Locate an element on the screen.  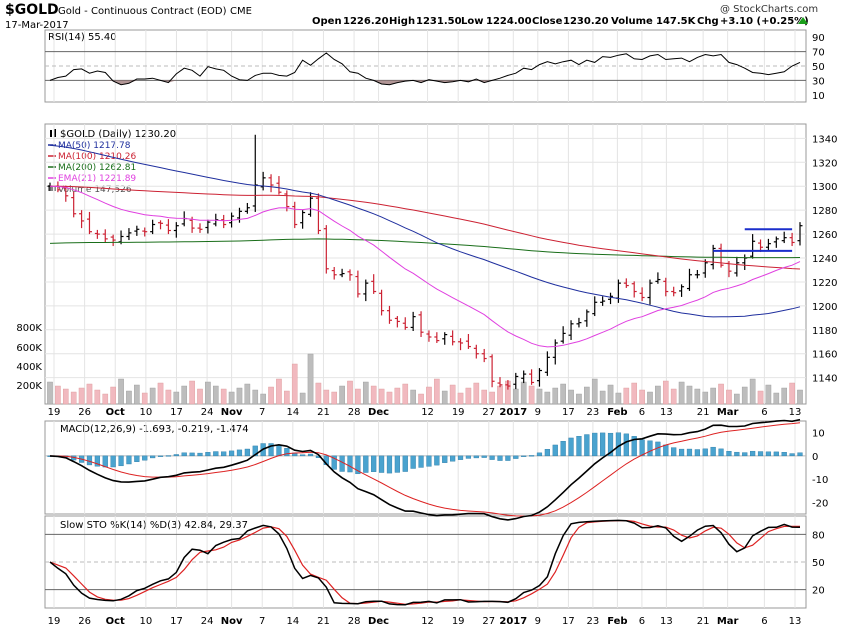
x-tick-label: Dec is located at coordinates (378, 412).